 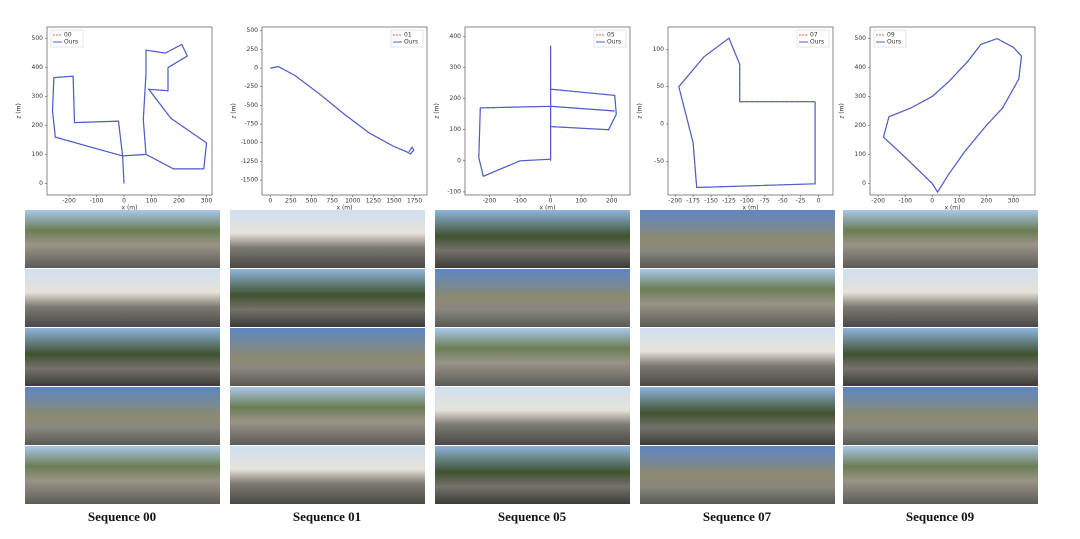 I want to click on legend-label: 07, so click(x=814, y=35).